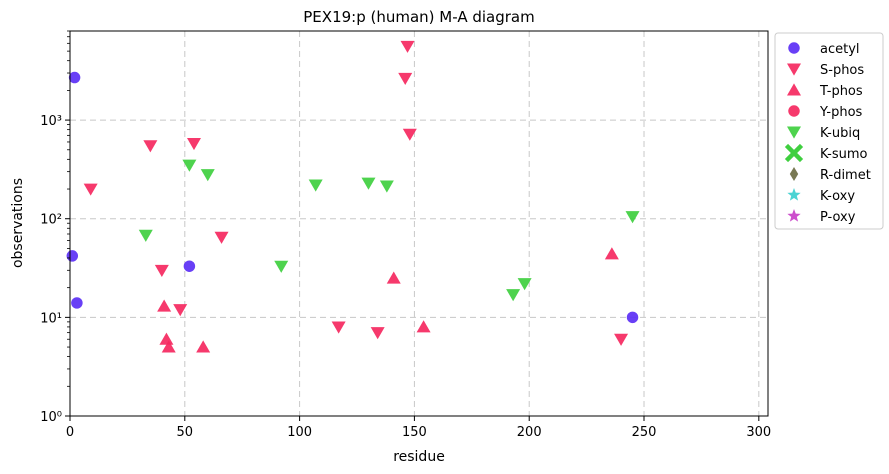  I want to click on legend-marker-r-dimet, so click(794, 174).